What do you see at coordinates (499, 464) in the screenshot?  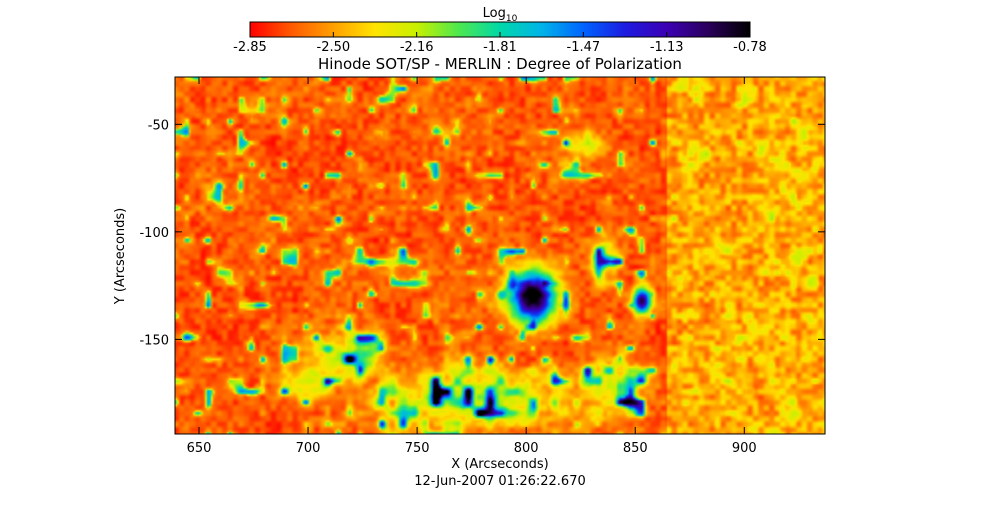 I see `x-axis-label: X (Arcseconds)` at bounding box center [499, 464].